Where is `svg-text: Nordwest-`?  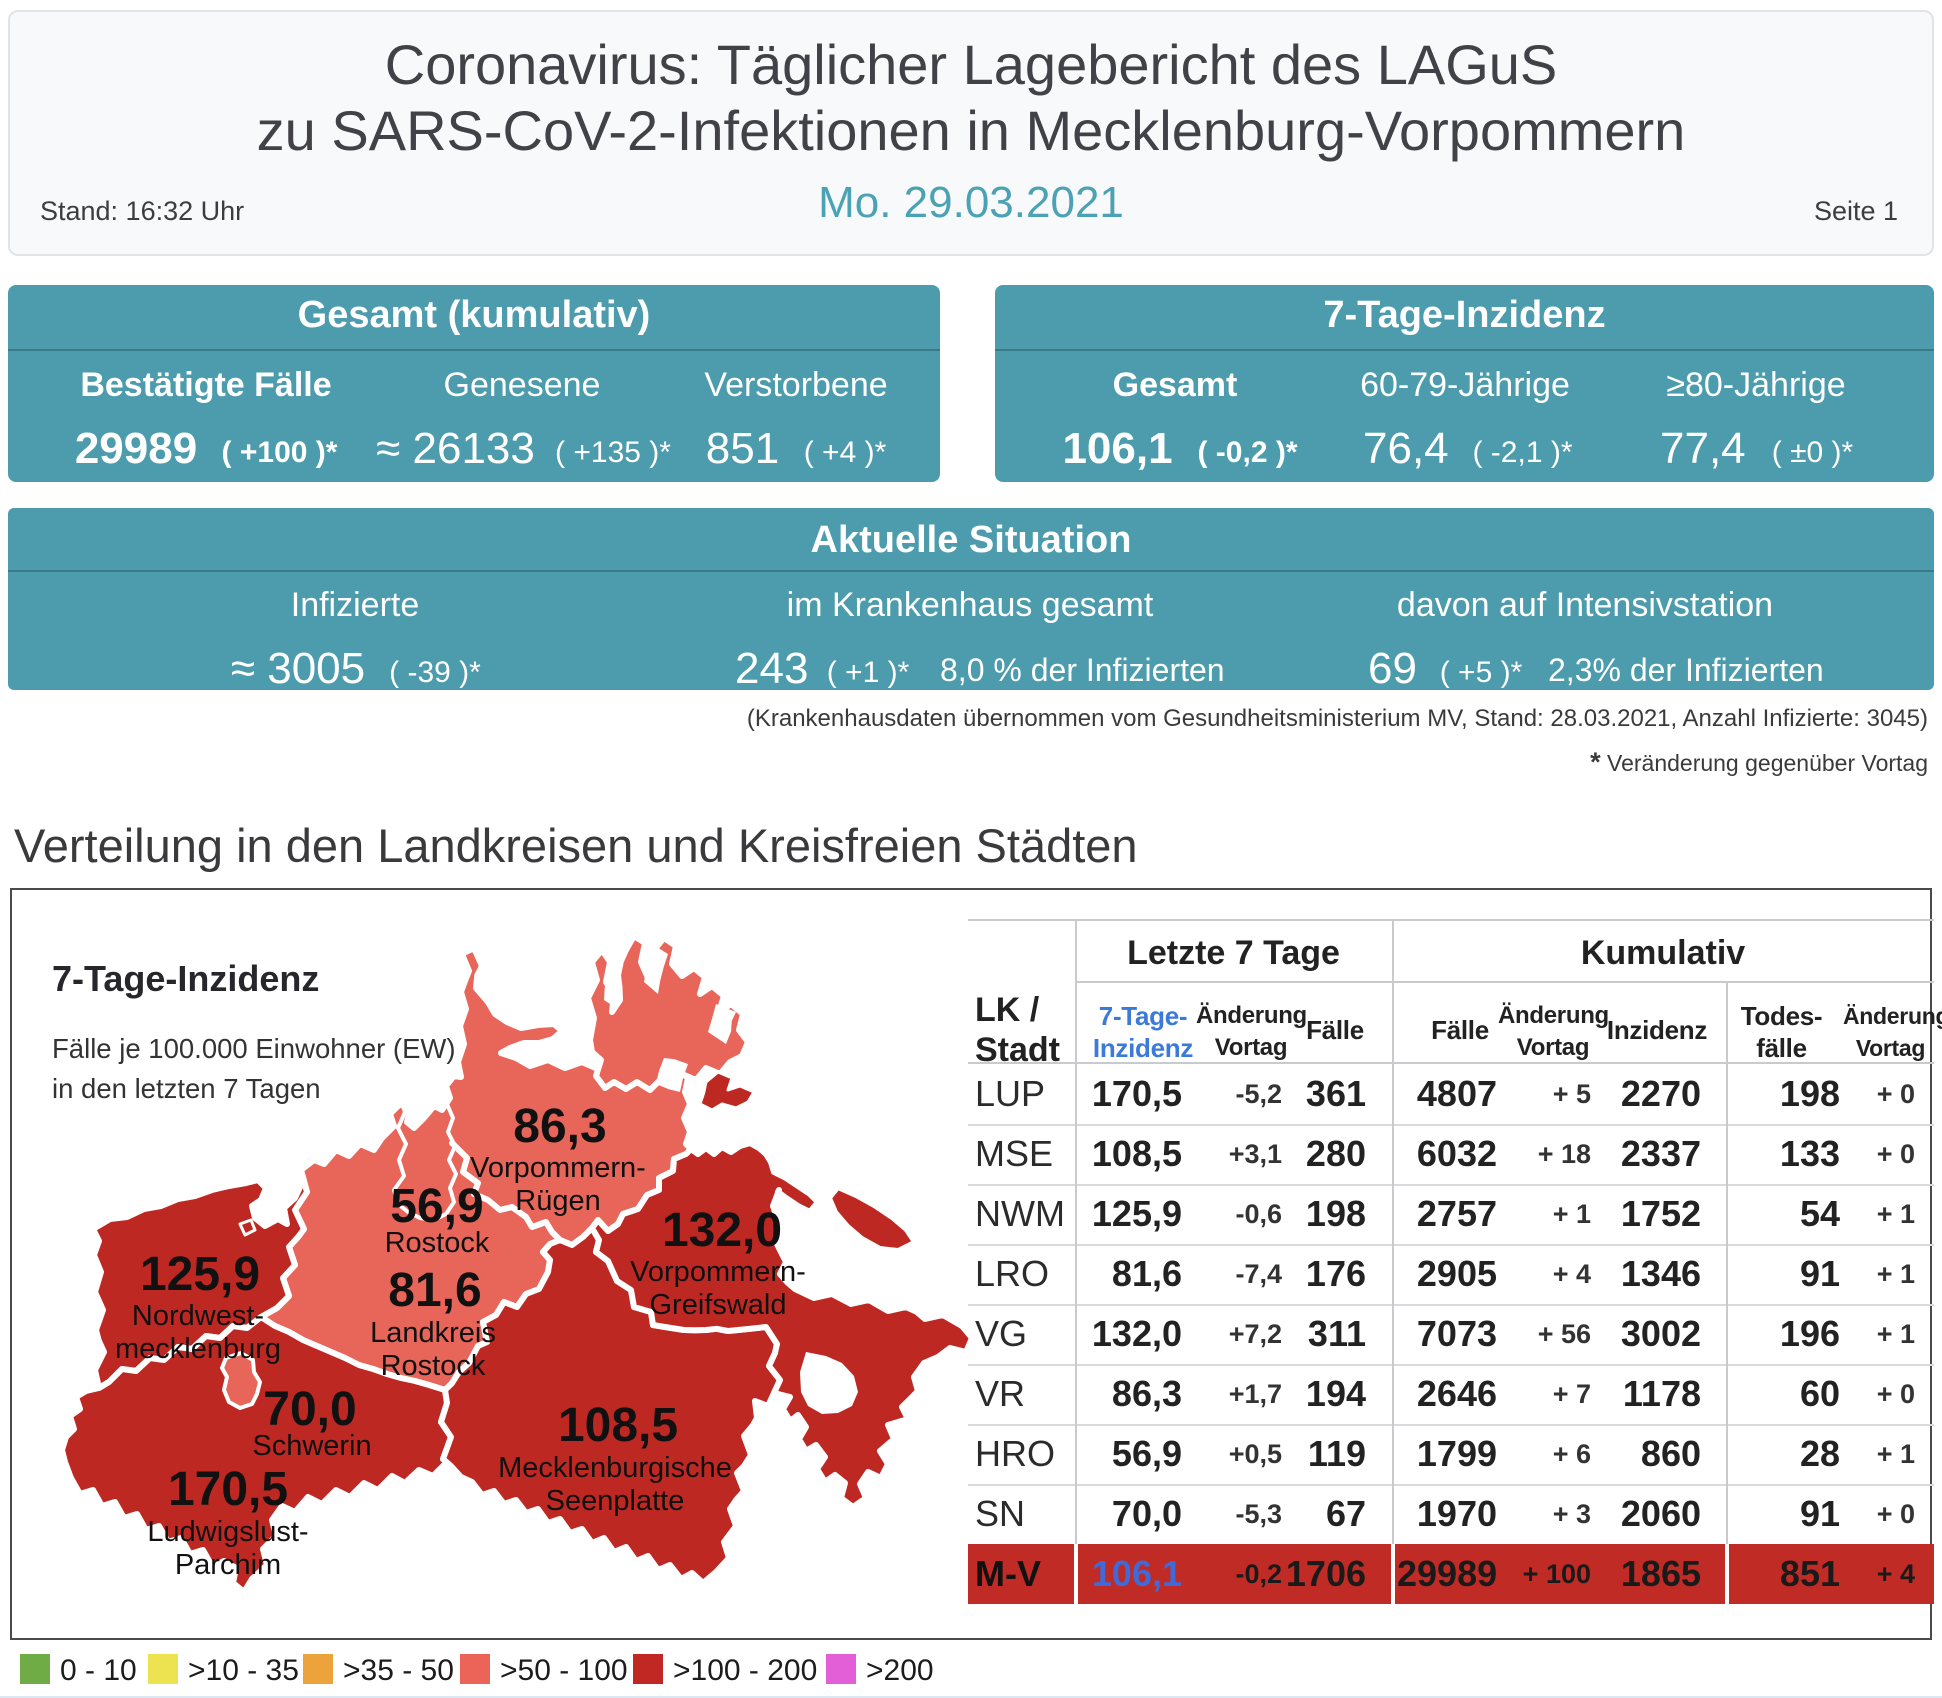
svg-text: Nordwest- is located at coordinates (198, 1316).